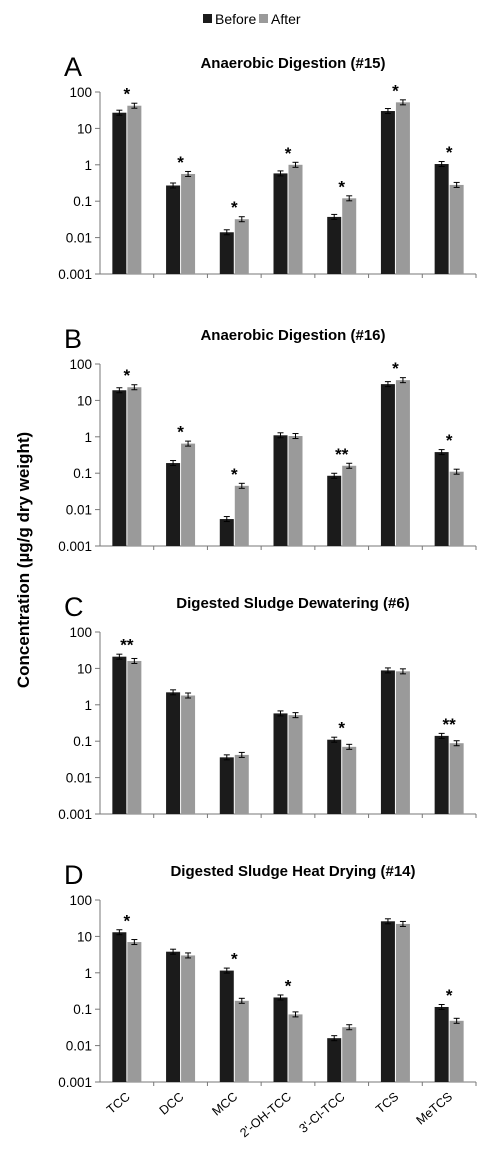 Image resolution: width=483 pixels, height=1165 pixels. Describe the element at coordinates (224, 1104) in the screenshot. I see `x-category-label: MCC` at that location.